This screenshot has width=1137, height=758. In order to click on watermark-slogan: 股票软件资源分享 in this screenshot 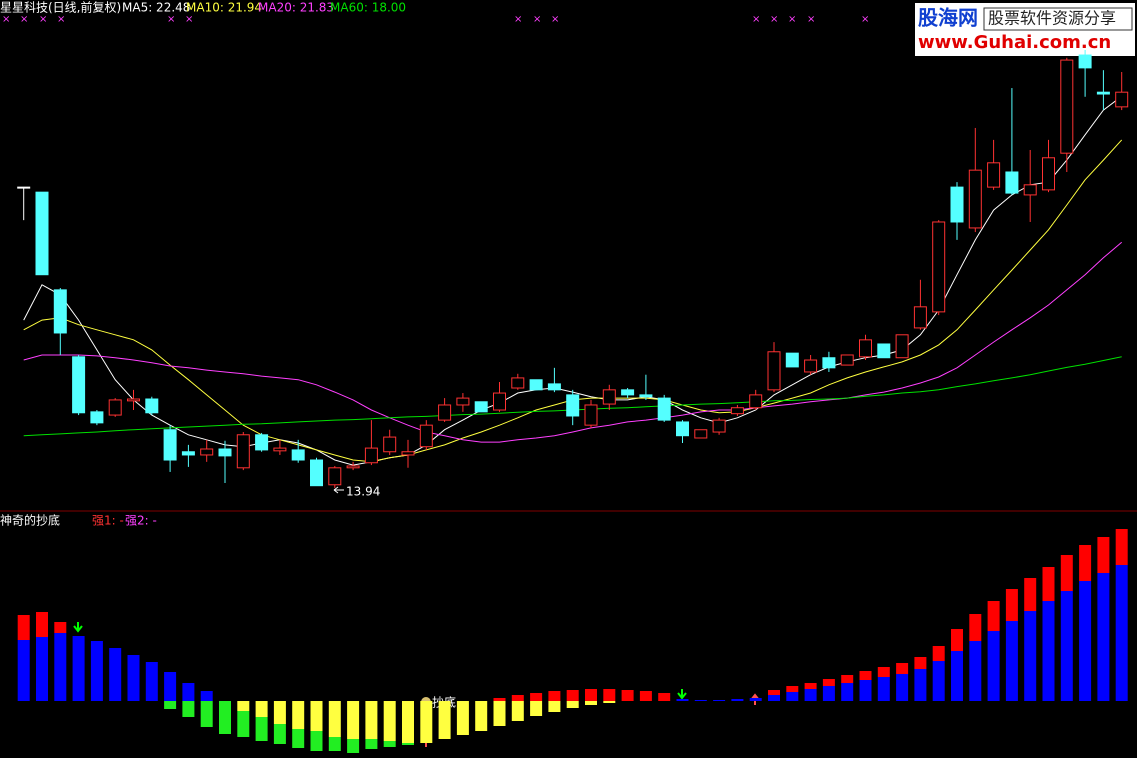, I will do `click(1052, 18)`.